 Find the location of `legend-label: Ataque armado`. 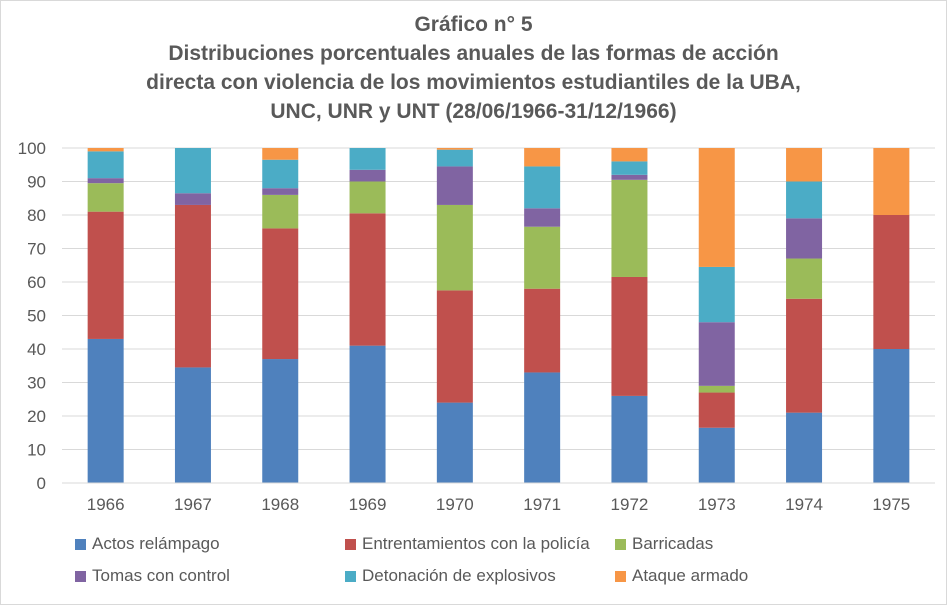

legend-label: Ataque armado is located at coordinates (690, 575).